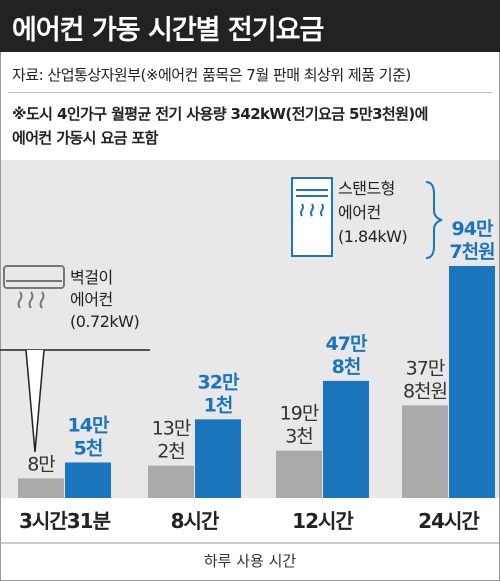  What do you see at coordinates (312, 217) in the screenshot?
I see `stand-air-conditioner-icon` at bounding box center [312, 217].